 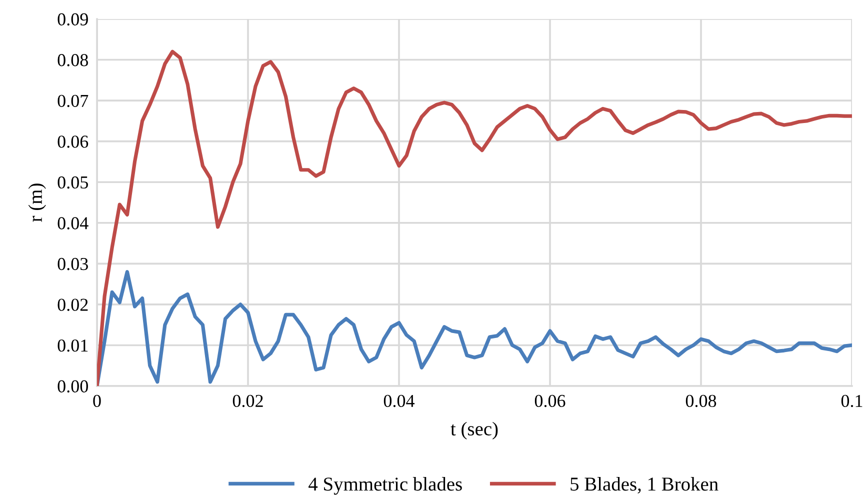 I want to click on x-axis-title: t (sec), so click(x=474, y=431).